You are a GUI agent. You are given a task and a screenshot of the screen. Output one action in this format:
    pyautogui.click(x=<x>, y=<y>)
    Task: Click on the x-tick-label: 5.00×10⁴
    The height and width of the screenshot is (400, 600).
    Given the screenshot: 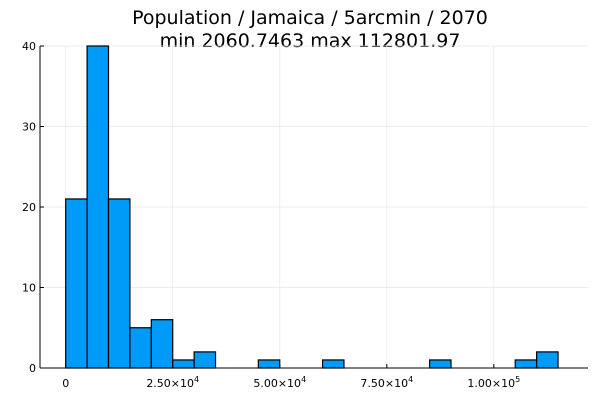 What is the action you would take?
    pyautogui.click(x=279, y=382)
    